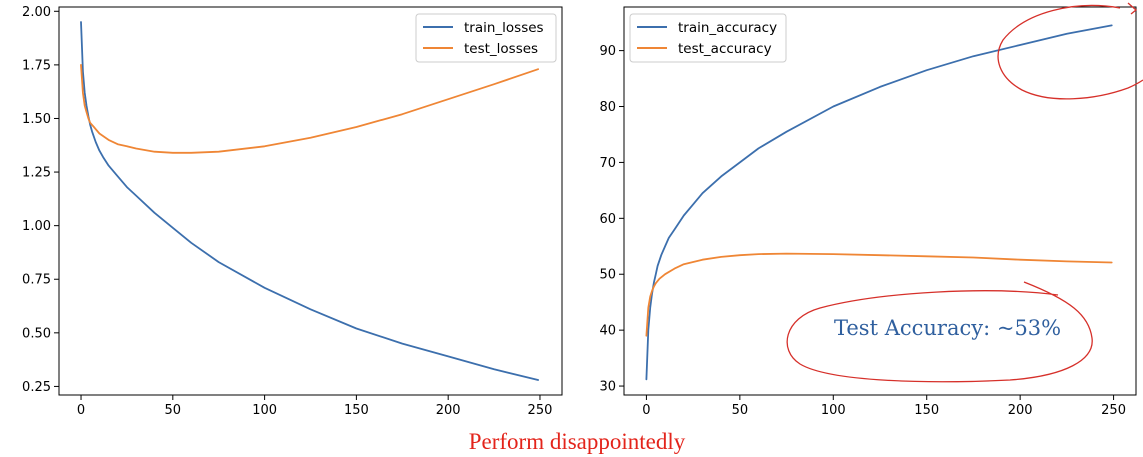 This screenshot has height=457, width=1143. What do you see at coordinates (947, 328) in the screenshot?
I see `test-accuracy-annotation: Test Accuracy: ~53%` at bounding box center [947, 328].